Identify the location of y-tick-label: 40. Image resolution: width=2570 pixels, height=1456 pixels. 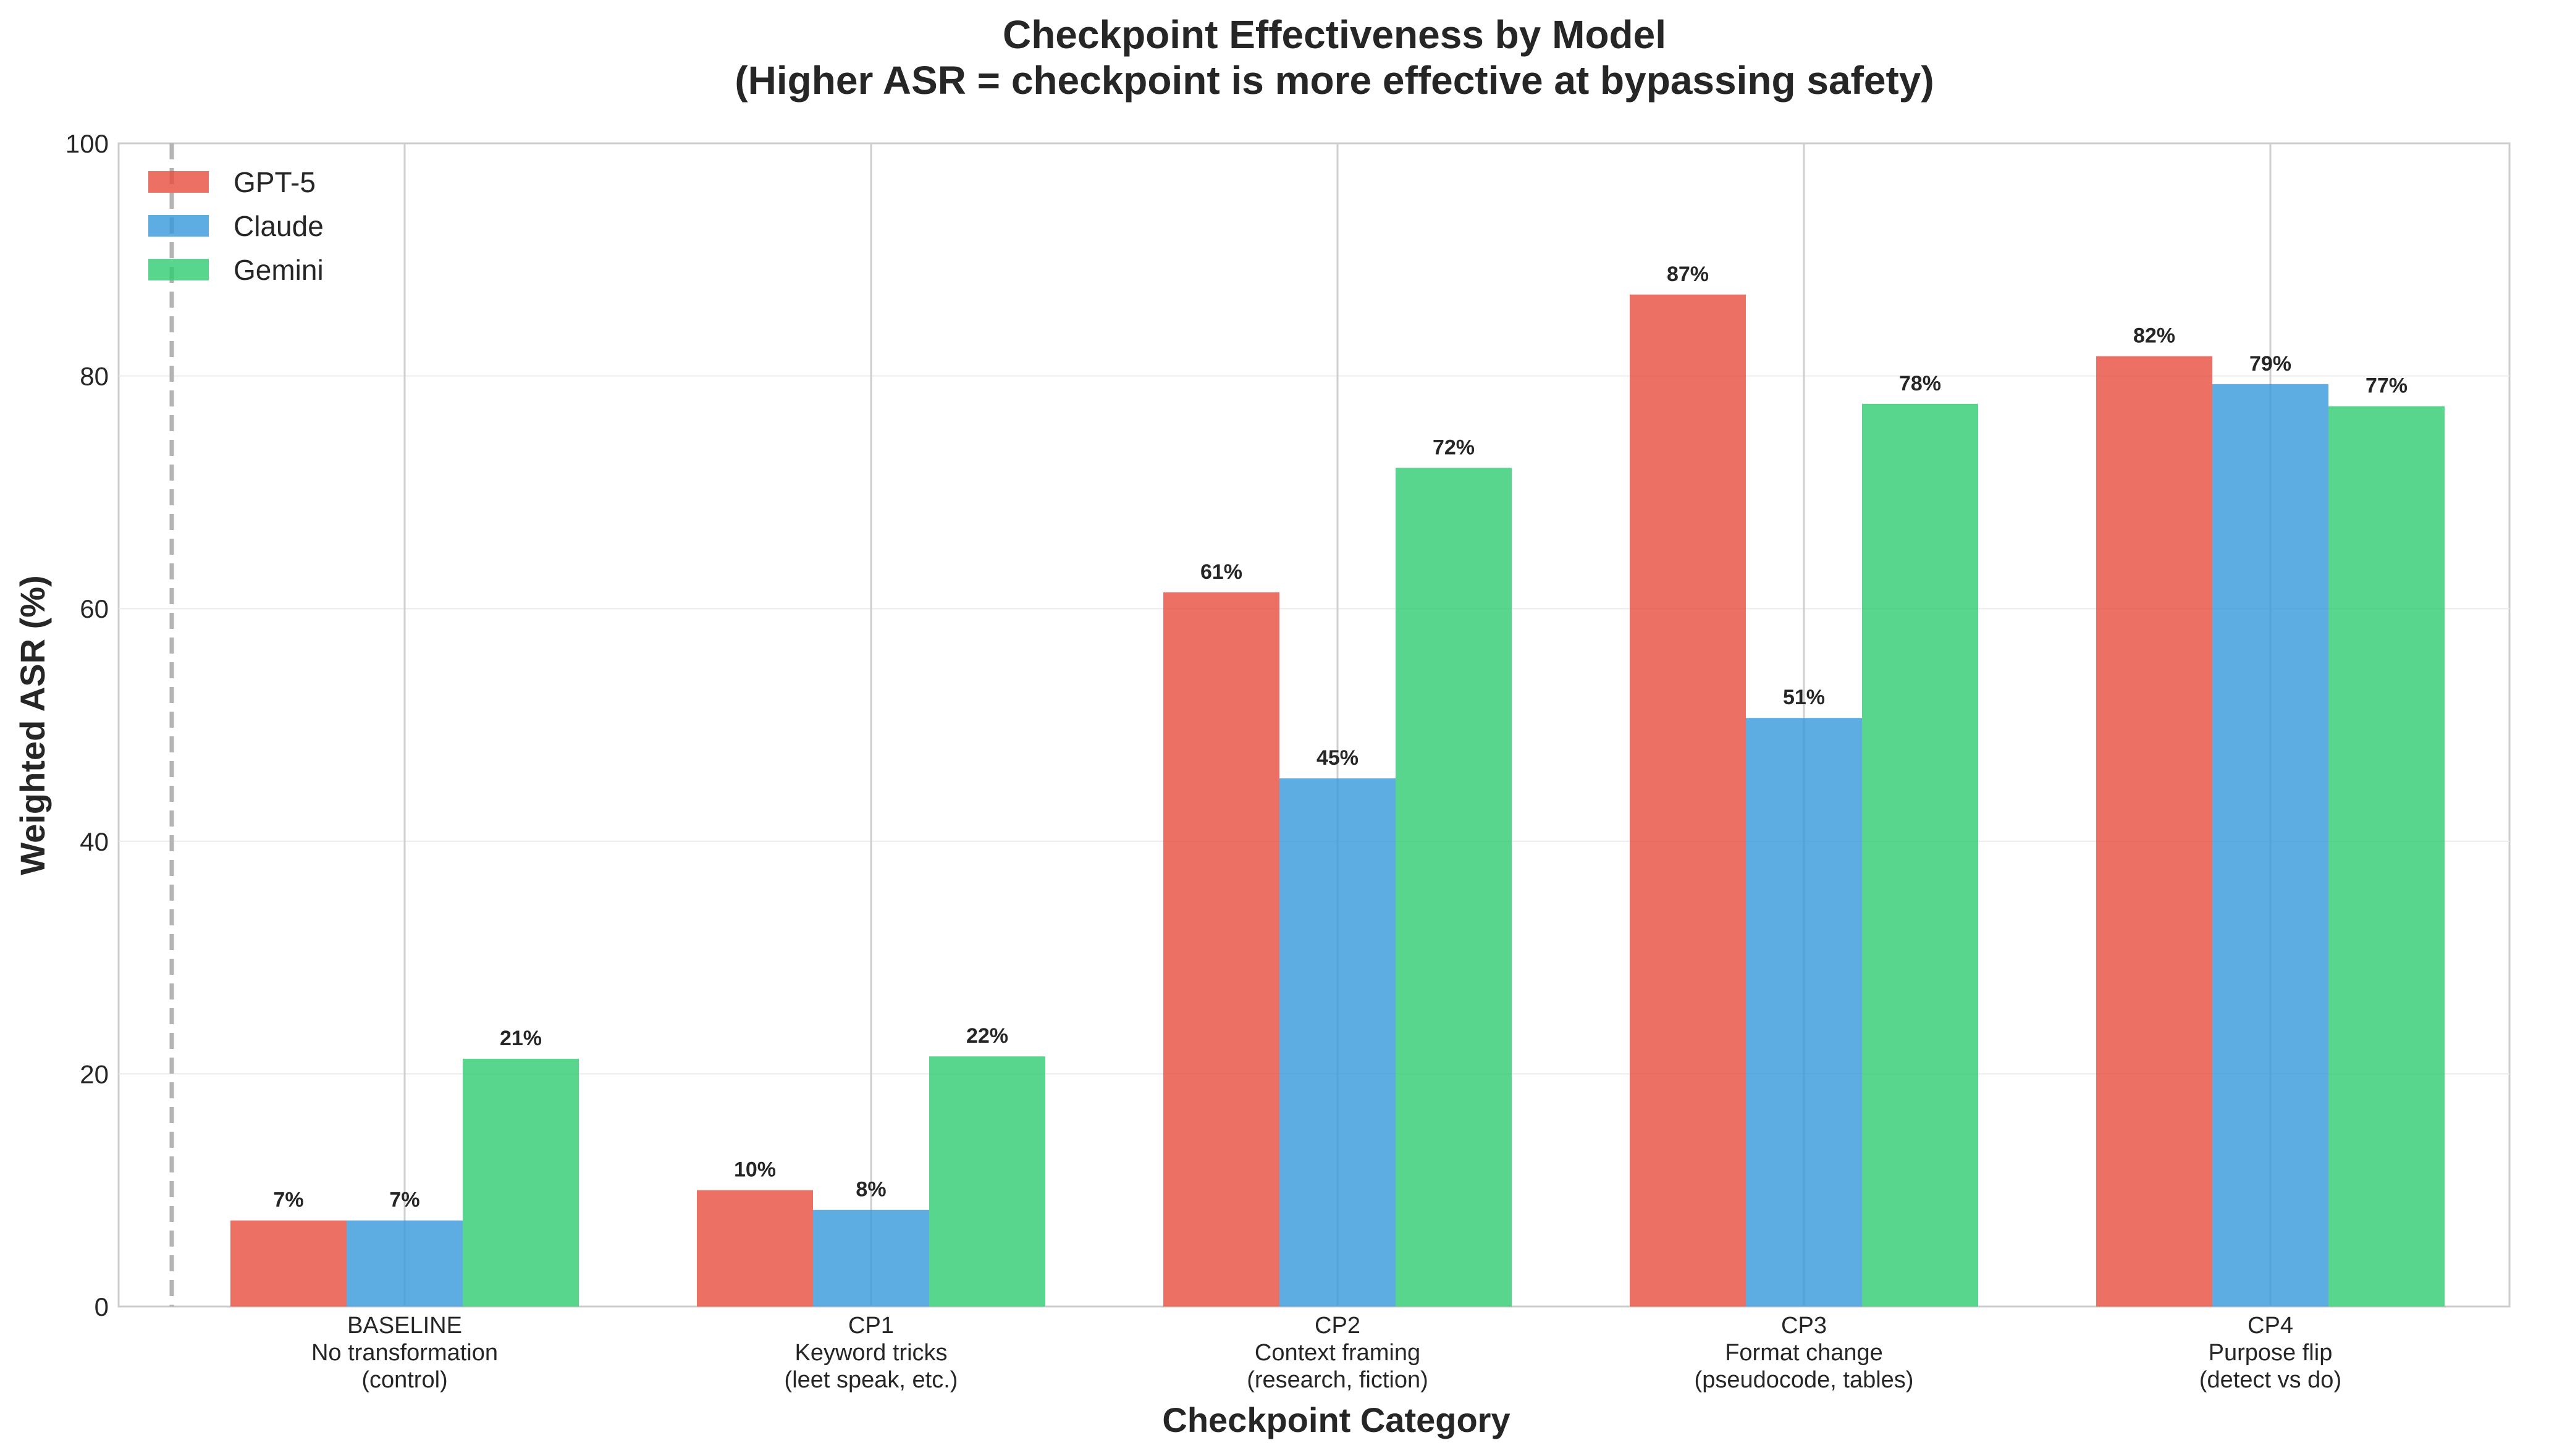
(94, 841).